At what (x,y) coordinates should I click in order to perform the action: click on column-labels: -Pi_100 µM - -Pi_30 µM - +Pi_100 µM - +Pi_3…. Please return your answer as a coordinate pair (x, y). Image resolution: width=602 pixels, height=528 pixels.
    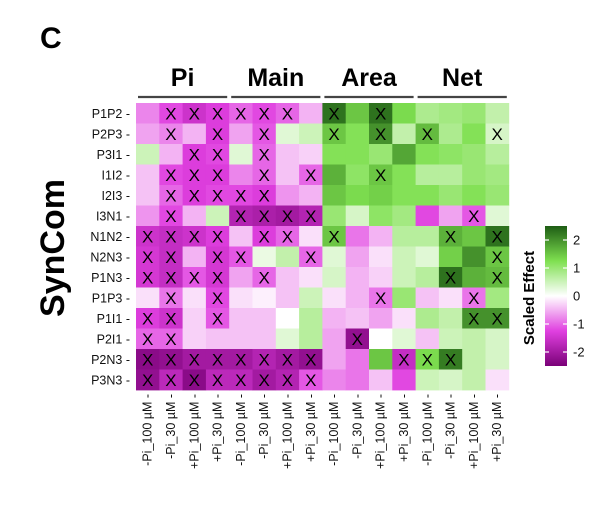
    Looking at the image, I should click on (323, 431).